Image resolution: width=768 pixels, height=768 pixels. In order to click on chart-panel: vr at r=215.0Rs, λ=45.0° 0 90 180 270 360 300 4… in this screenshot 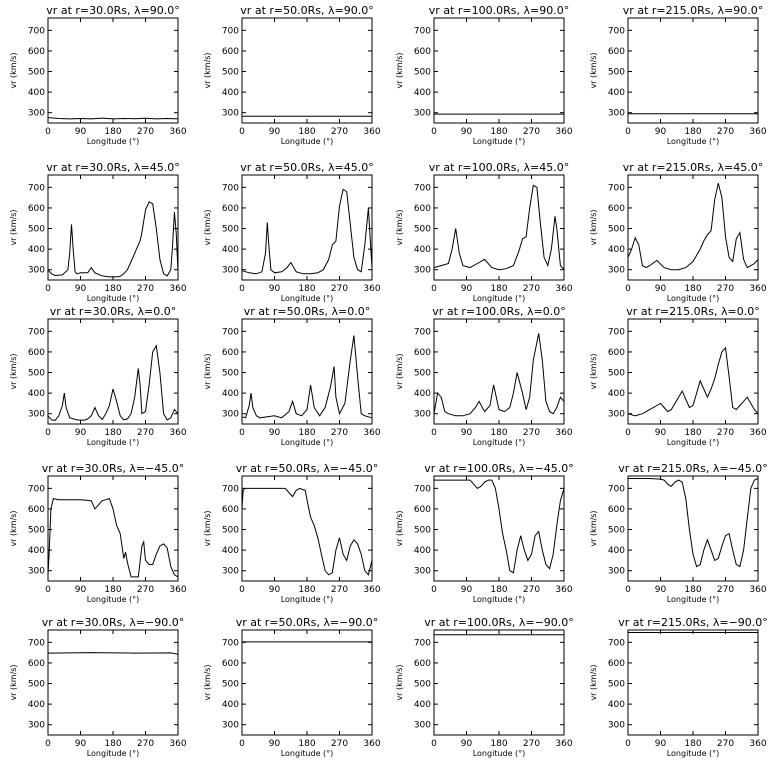, I will do `click(678, 232)`.